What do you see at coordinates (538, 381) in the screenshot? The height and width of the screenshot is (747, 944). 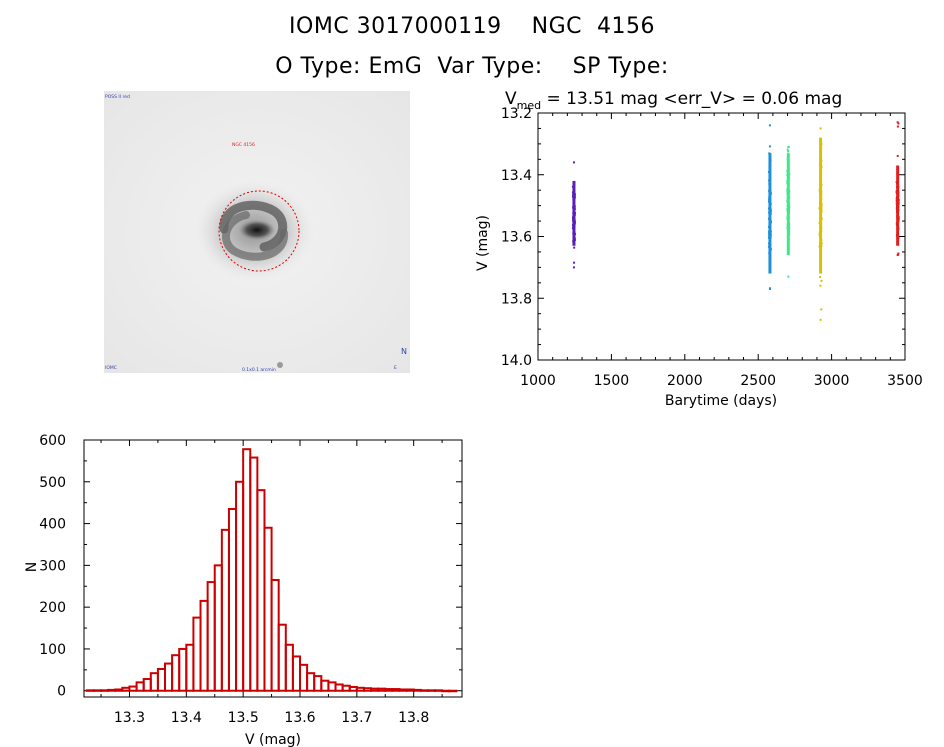 I see `x-tick-label: 1000` at bounding box center [538, 381].